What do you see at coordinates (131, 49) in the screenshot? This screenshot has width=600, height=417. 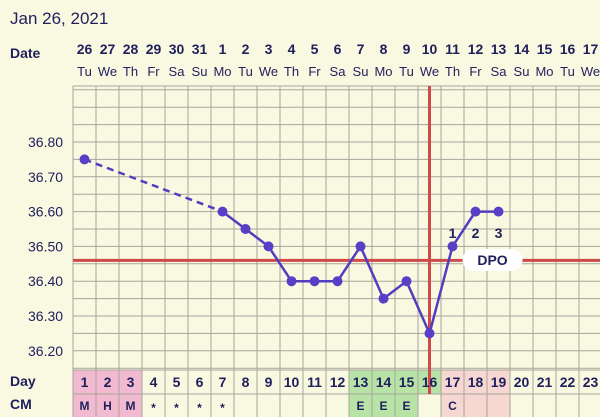 I see `date-label: 28` at bounding box center [131, 49].